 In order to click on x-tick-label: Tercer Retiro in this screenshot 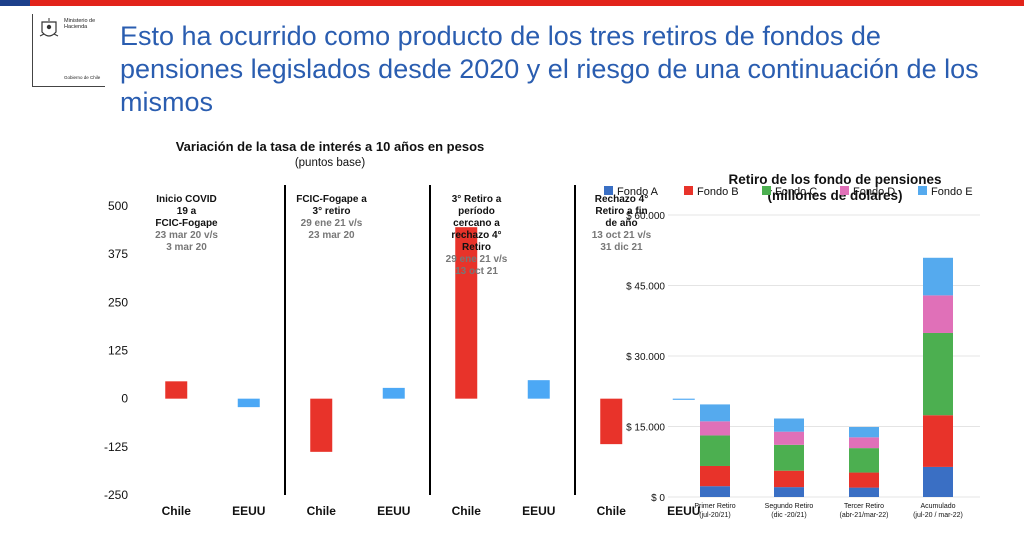, I will do `click(864, 506)`.